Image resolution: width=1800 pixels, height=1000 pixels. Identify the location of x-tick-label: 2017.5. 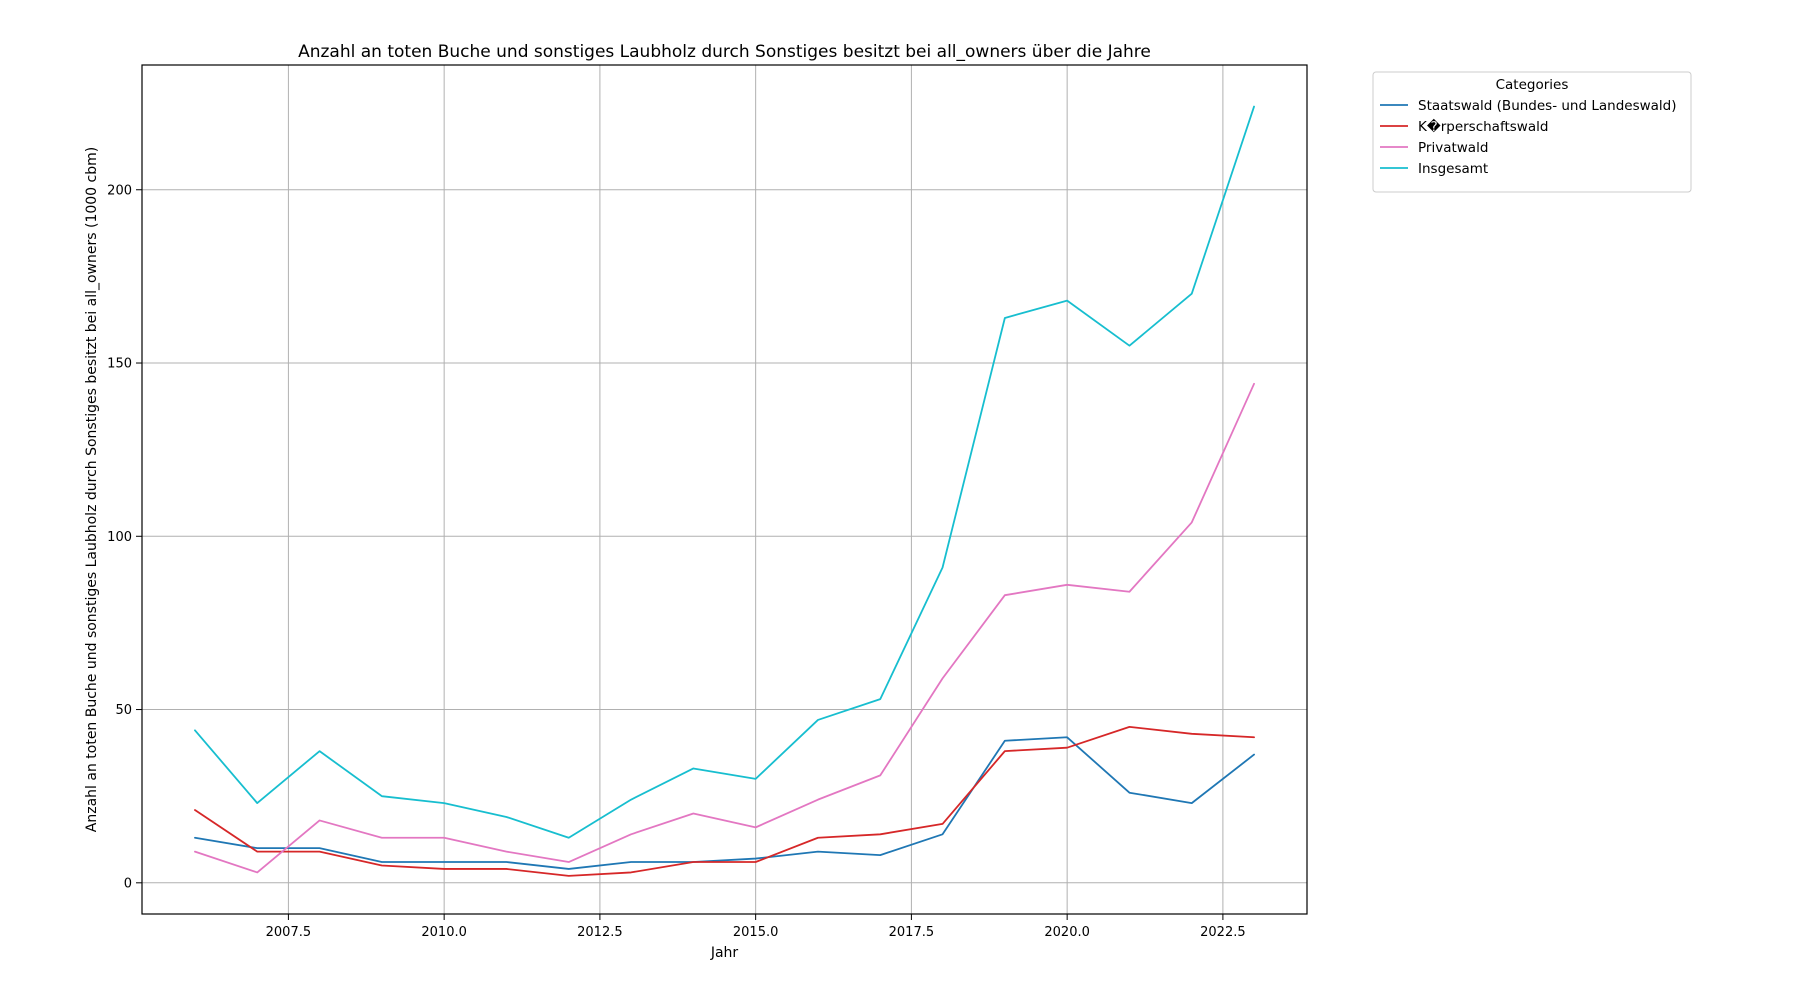
(912, 932).